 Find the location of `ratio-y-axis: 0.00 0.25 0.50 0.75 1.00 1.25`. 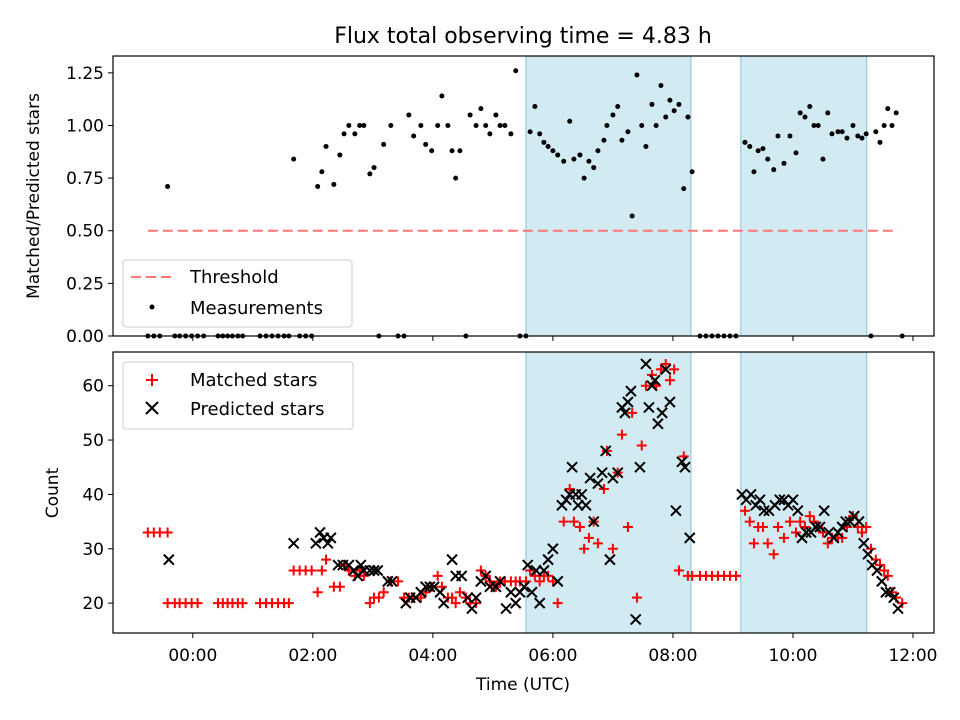

ratio-y-axis: 0.00 0.25 0.50 0.75 1.00 1.25 is located at coordinates (89, 205).